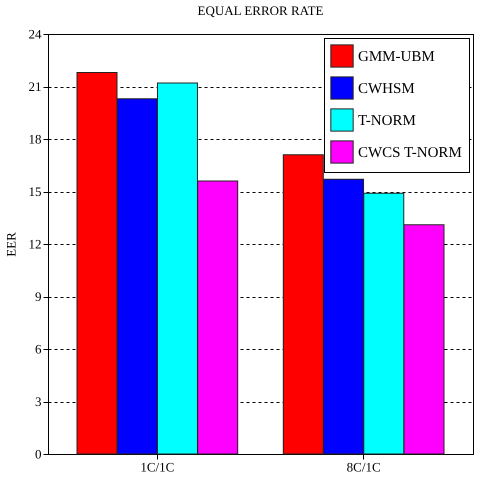 This screenshot has width=489, height=497. What do you see at coordinates (386, 89) in the screenshot?
I see `legend-label: CWHSM` at bounding box center [386, 89].